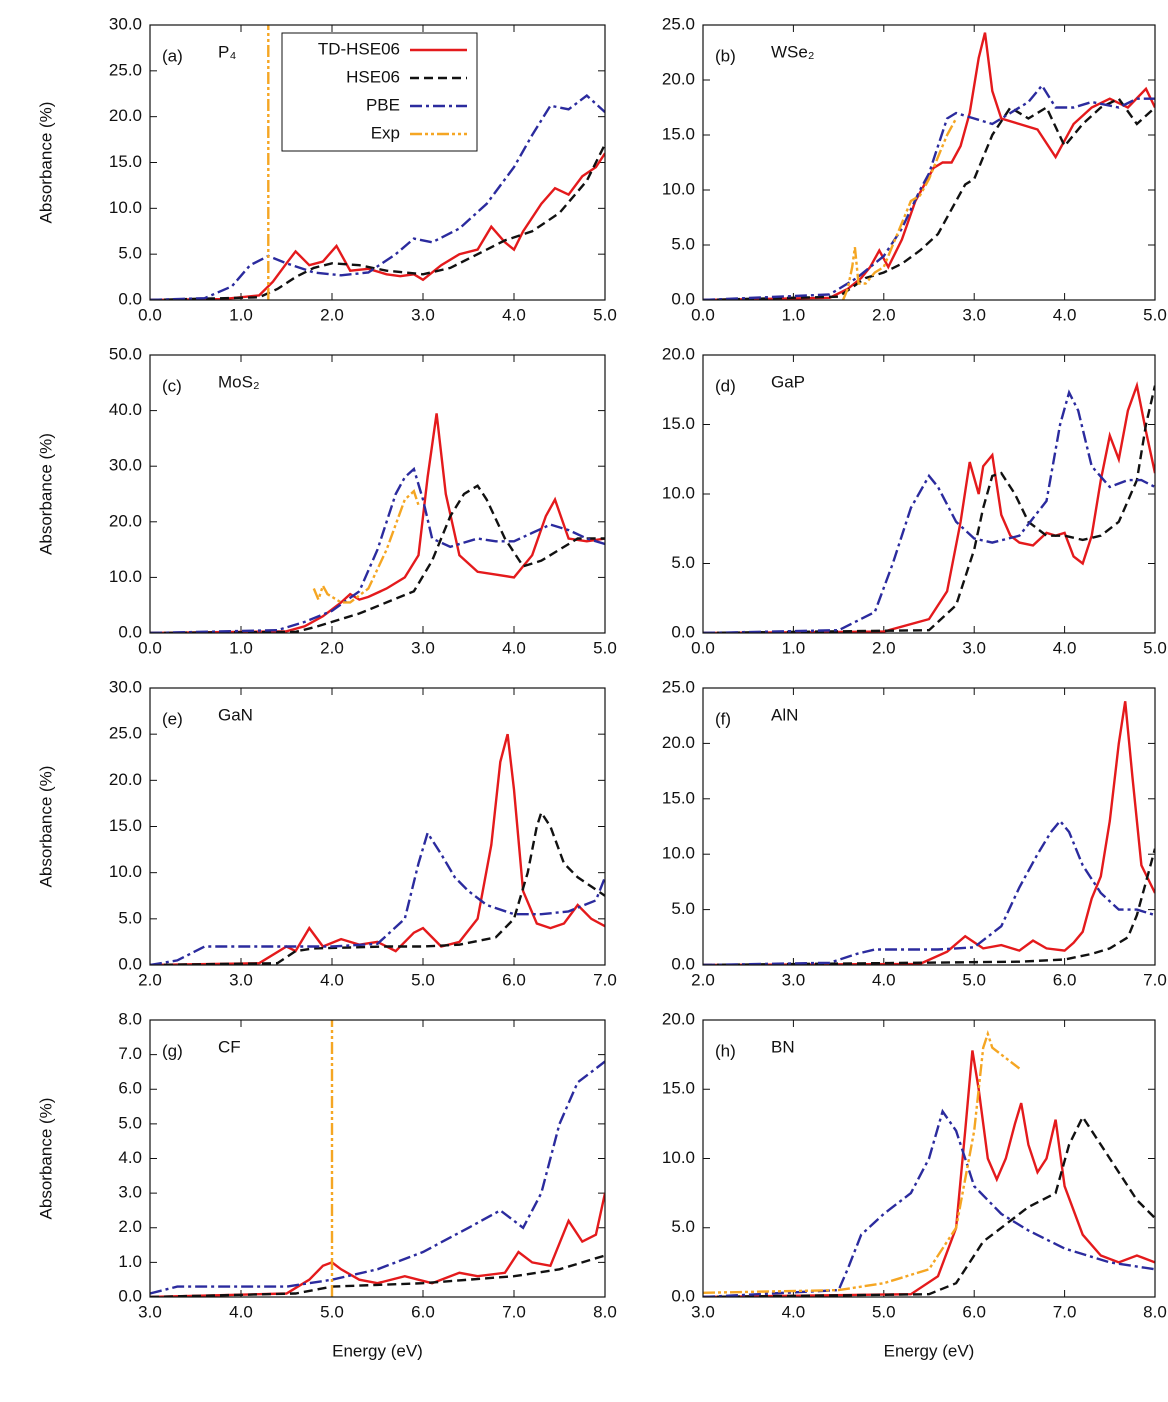 This screenshot has width=1168, height=1402. What do you see at coordinates (373, 76) in the screenshot?
I see `legend-label: HSE06` at bounding box center [373, 76].